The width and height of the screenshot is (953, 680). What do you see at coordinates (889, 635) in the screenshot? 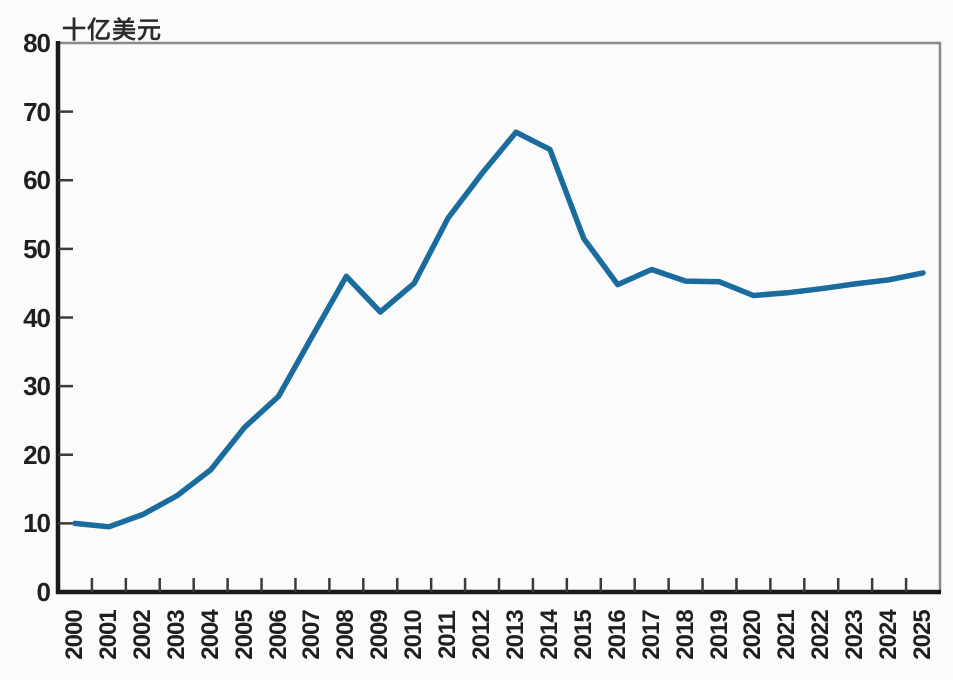
I see `x-tick-label: 2024` at bounding box center [889, 635].